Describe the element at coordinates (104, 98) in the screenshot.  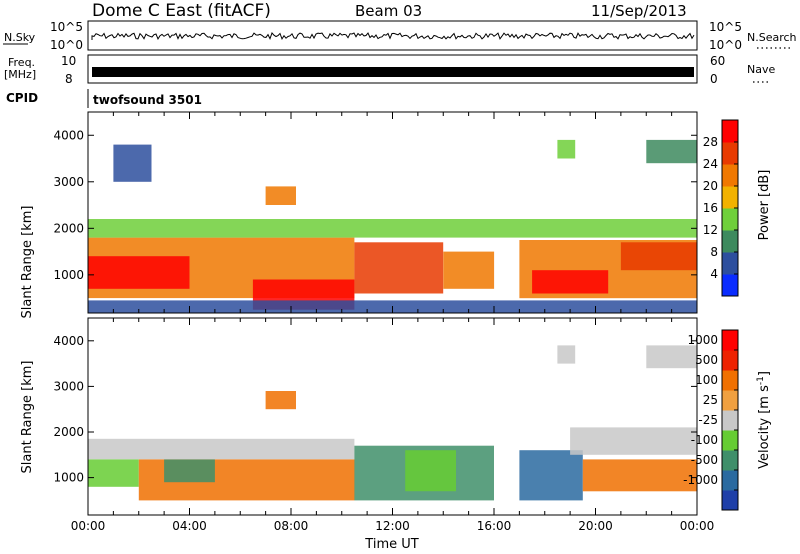
I see `cpid-row: CPID twofsound 3501` at that location.